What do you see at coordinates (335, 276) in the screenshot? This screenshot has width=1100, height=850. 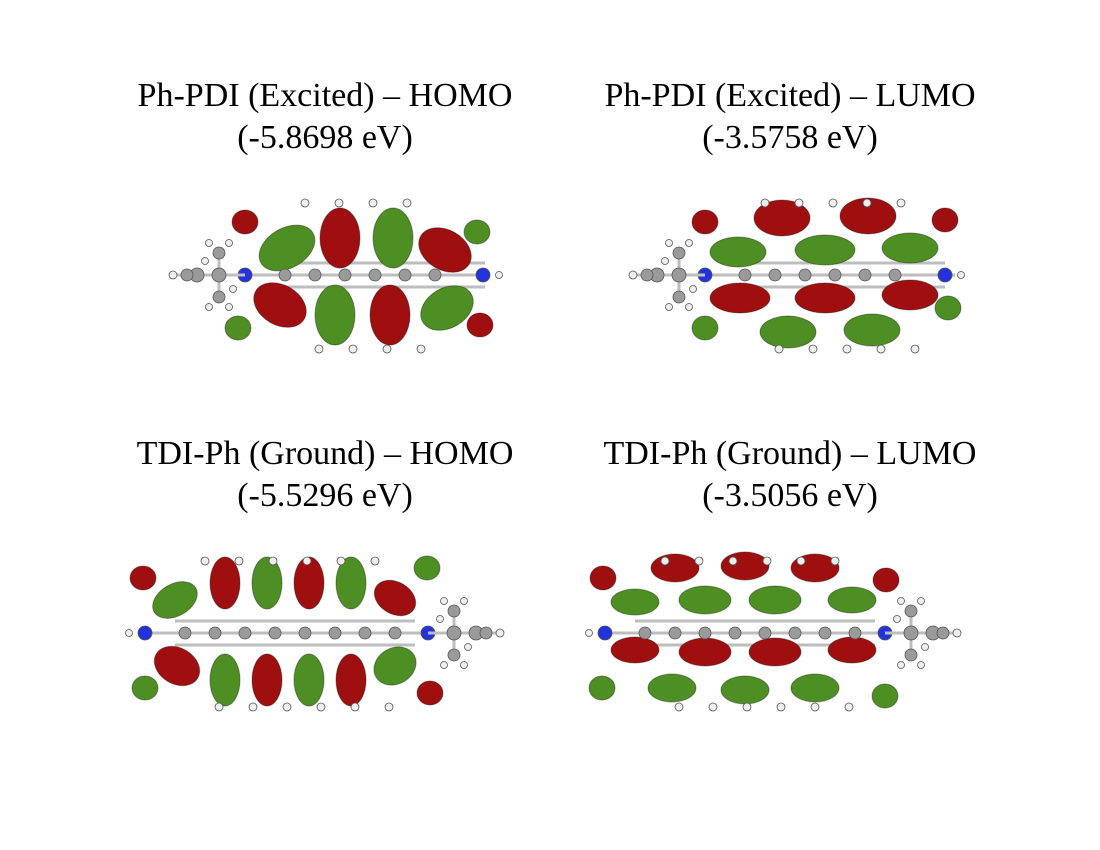 I see `orbital-isosurface-image` at bounding box center [335, 276].